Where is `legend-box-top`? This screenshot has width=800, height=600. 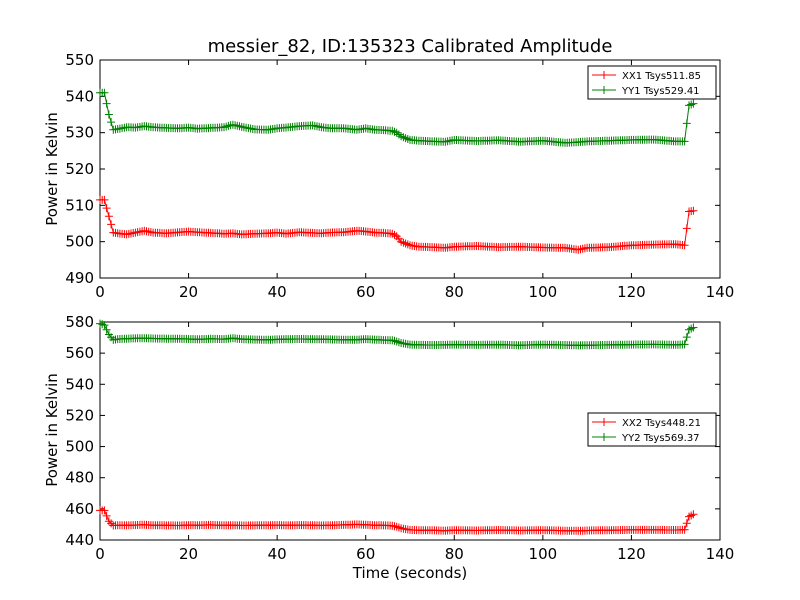 legend-box-top is located at coordinates (652, 82).